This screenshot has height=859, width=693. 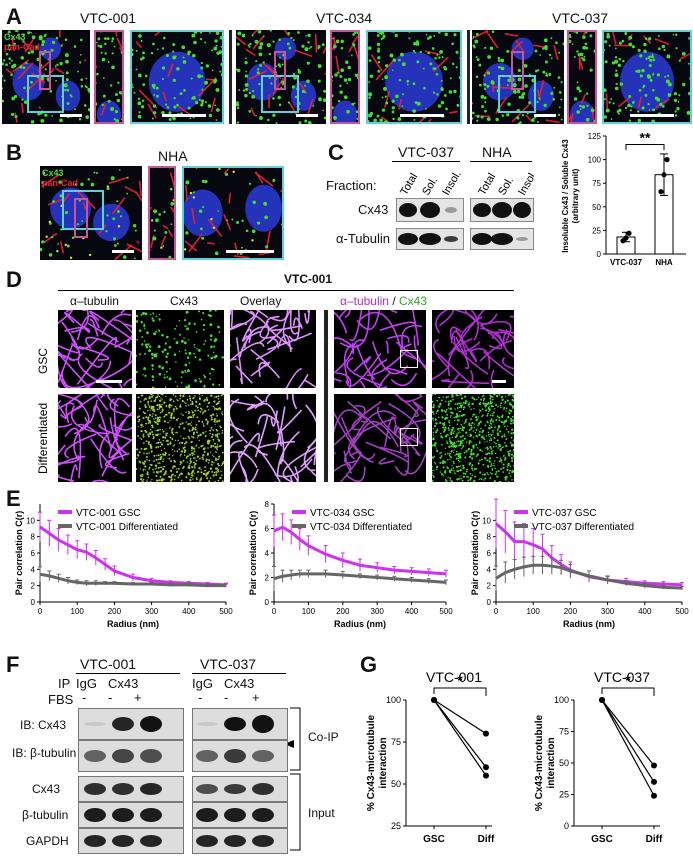 What do you see at coordinates (608, 611) in the screenshot?
I see `x-tick-label: 300` at bounding box center [608, 611].